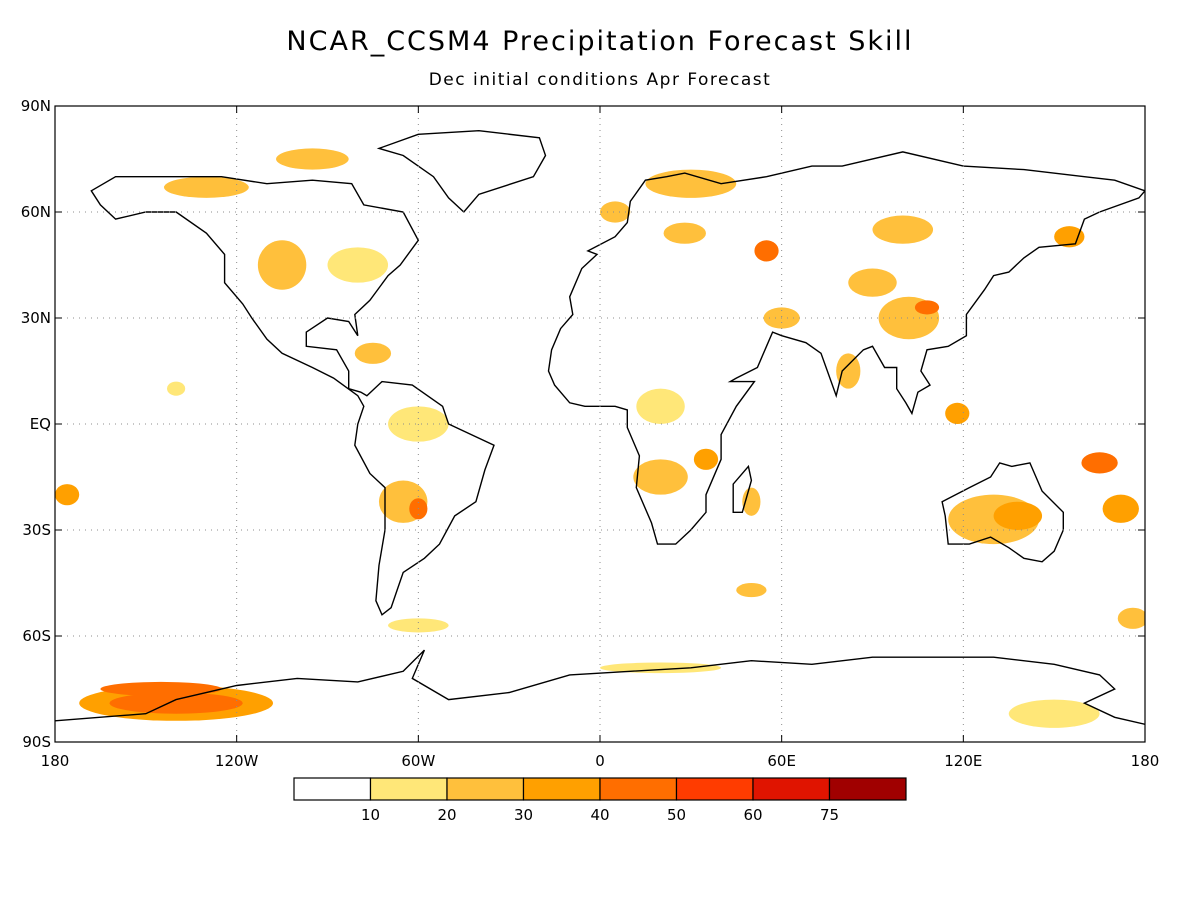 The image size is (1200, 900). Describe the element at coordinates (963, 761) in the screenshot. I see `lon-tick-label: 120E` at that location.